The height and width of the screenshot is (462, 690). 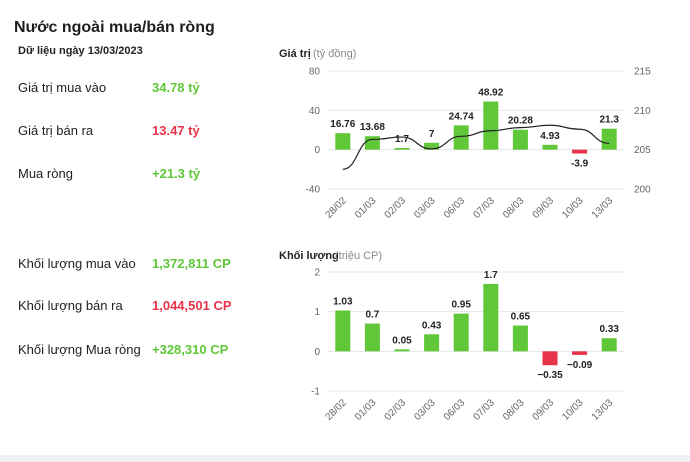 What do you see at coordinates (642, 72) in the screenshot?
I see `value-y2tick-label: 215` at bounding box center [642, 72].